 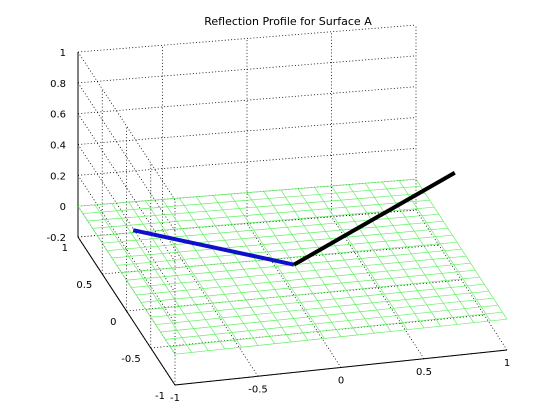 I want to click on z-tick-label: 0.4, so click(x=58, y=146).